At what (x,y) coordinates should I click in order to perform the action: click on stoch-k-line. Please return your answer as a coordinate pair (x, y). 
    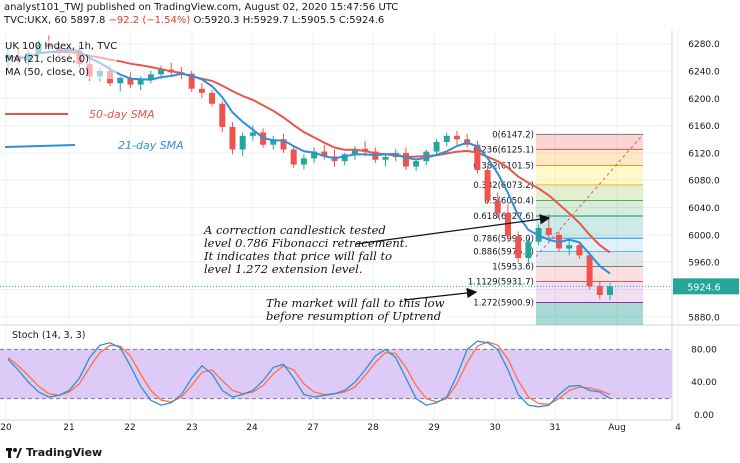
    Looking at the image, I should click on (309, 374).